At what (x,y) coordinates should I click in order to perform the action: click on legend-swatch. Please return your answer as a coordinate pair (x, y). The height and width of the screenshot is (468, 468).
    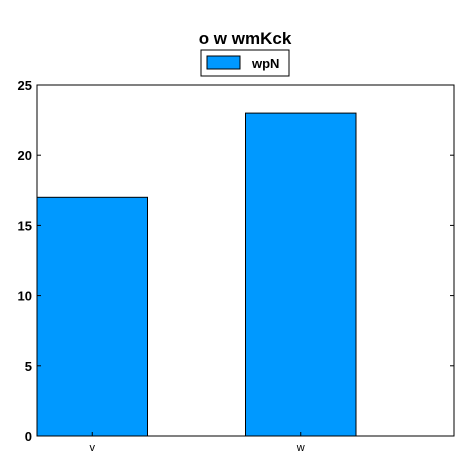
    Looking at the image, I should click on (223, 62).